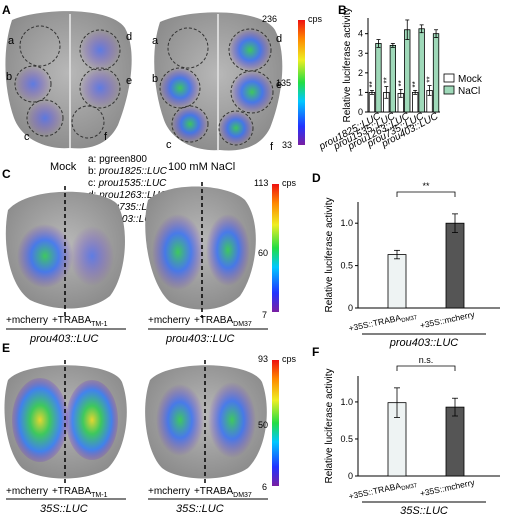 Image resolution: width=520 pixels, height=516 pixels. Describe the element at coordinates (449, 90) in the screenshot. I see `legend-swatch-nacl` at that location.